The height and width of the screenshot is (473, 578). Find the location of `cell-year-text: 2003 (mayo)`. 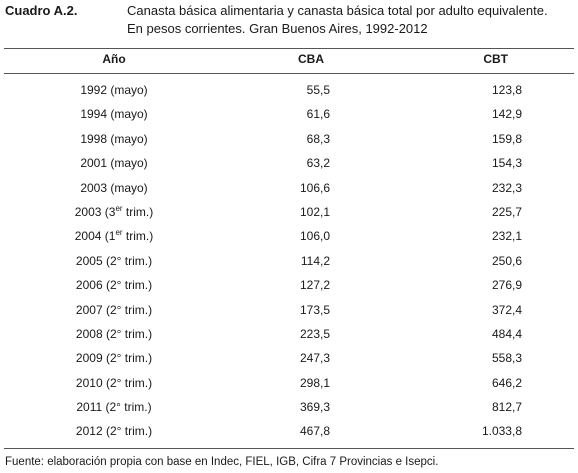

cell-year-text: 2003 (mayo) is located at coordinates (114, 187).